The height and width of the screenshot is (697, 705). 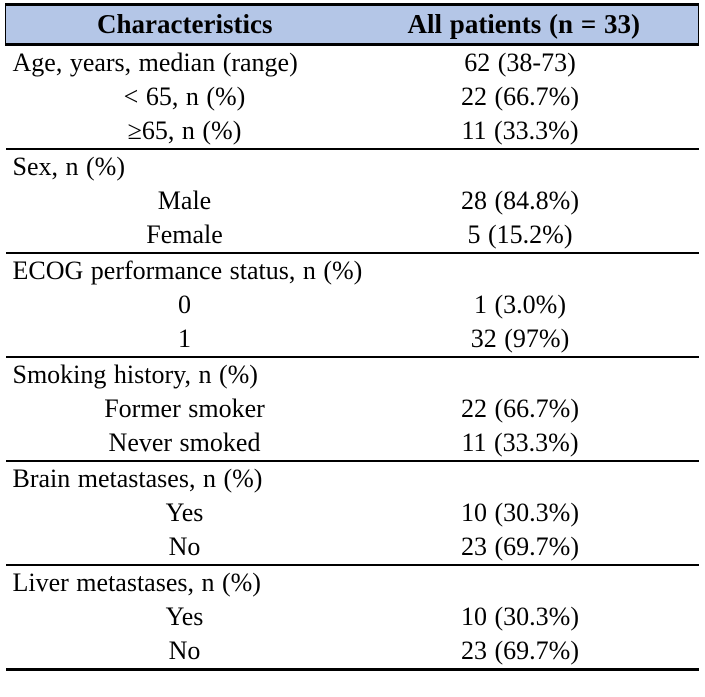 I want to click on characteristic-cell: Female, so click(x=184, y=236).